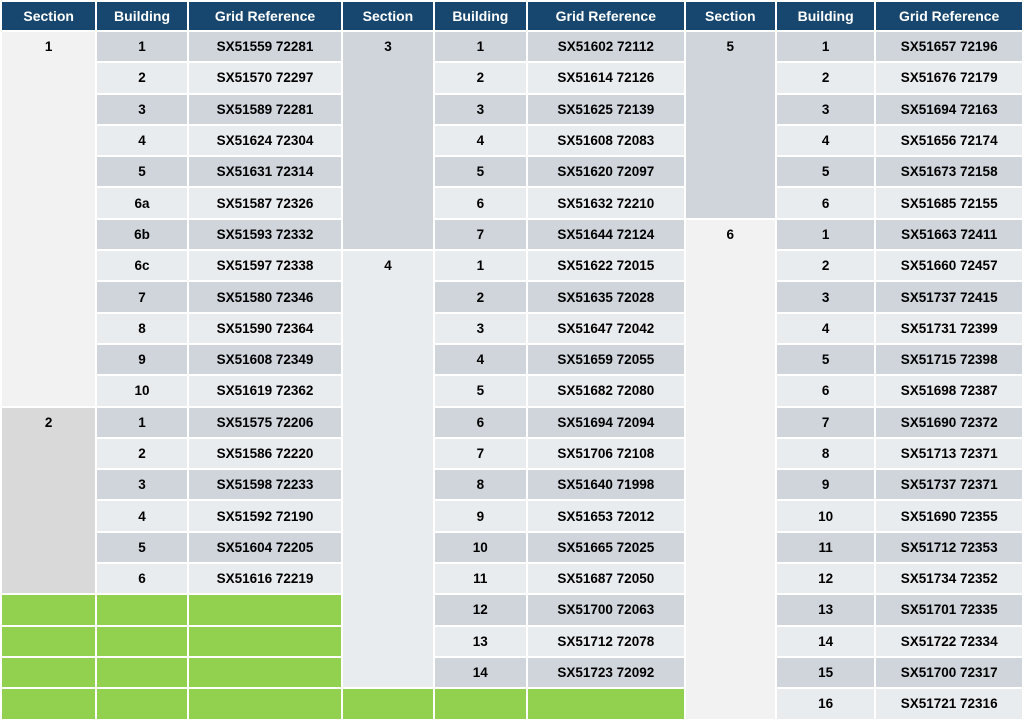  Describe the element at coordinates (512, 610) in the screenshot. I see `table-row: 12 SX51700 72063 13 SX51701 72335` at that location.